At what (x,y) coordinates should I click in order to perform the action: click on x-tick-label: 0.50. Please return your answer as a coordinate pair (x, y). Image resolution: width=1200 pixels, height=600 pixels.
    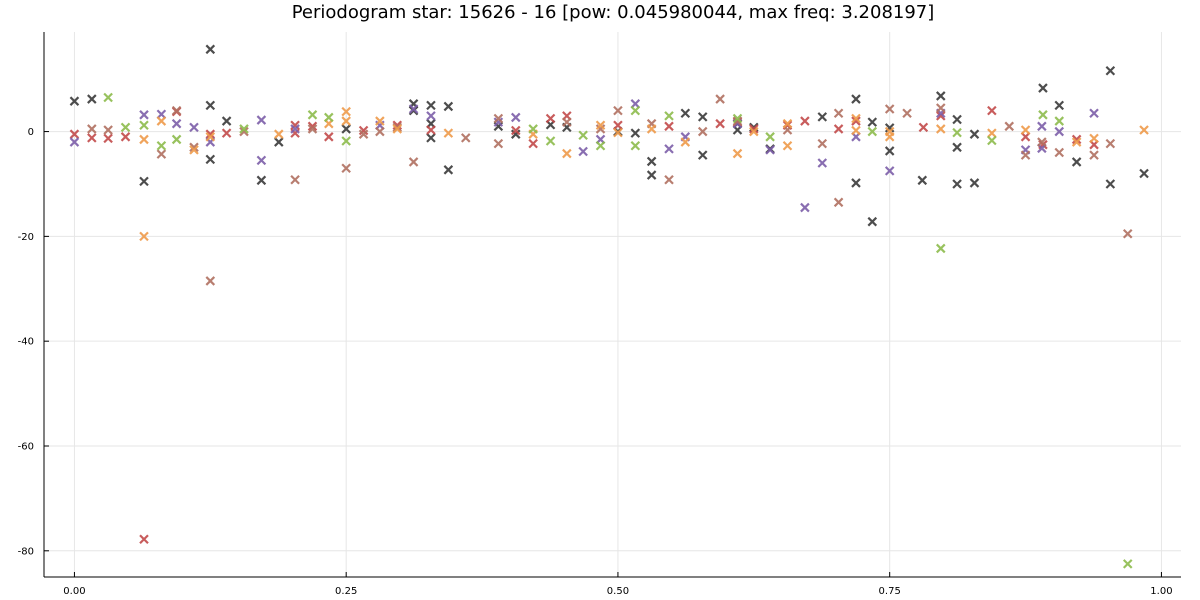
    Looking at the image, I should click on (618, 591).